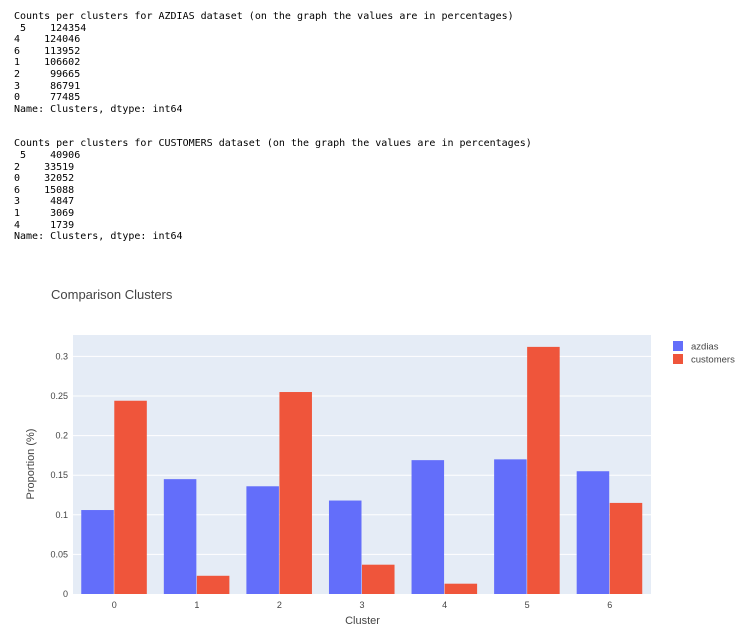 This screenshot has width=751, height=640. What do you see at coordinates (47, 98) in the screenshot?
I see `azdias-count-row: 0 77485` at bounding box center [47, 98].